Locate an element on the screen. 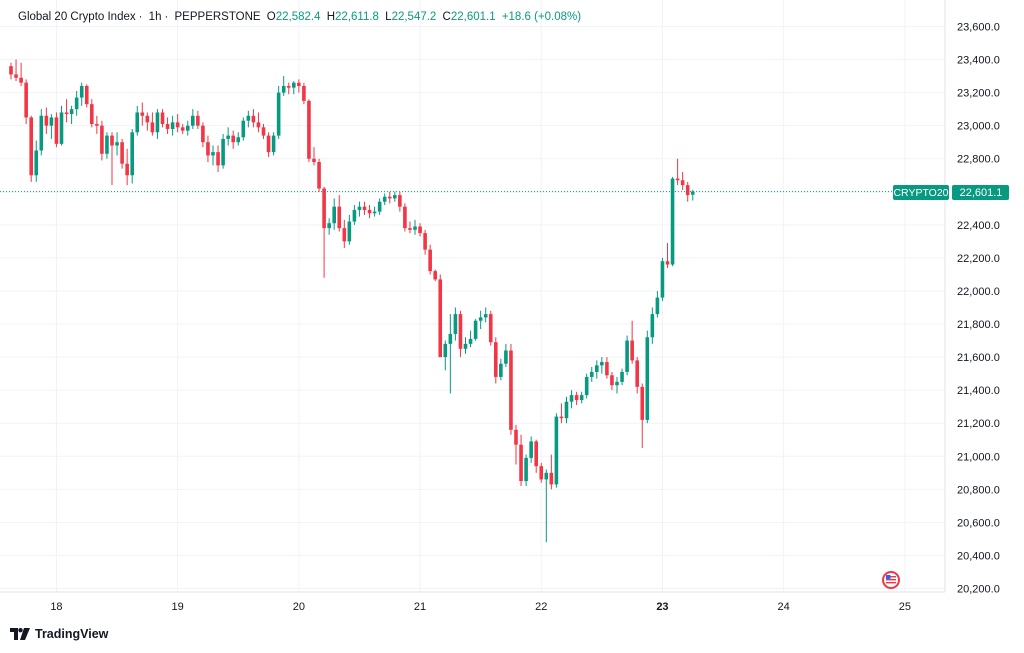  y-tick-label: 22,000.0 is located at coordinates (978, 292).